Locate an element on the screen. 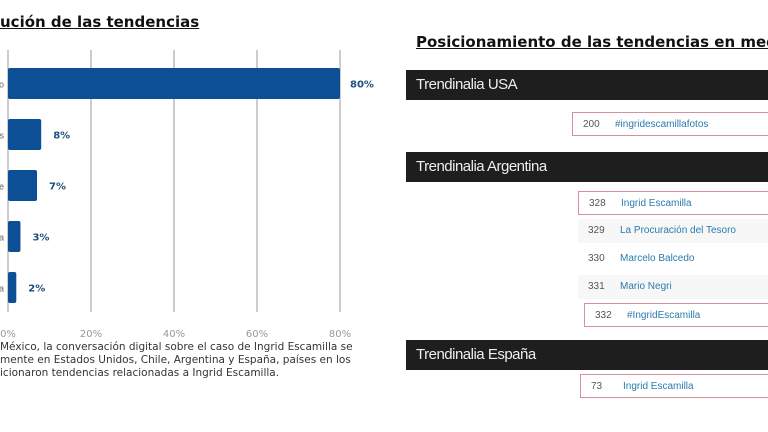 The image size is (768, 432). trend-link: La Procuración del Tesoro is located at coordinates (678, 230).